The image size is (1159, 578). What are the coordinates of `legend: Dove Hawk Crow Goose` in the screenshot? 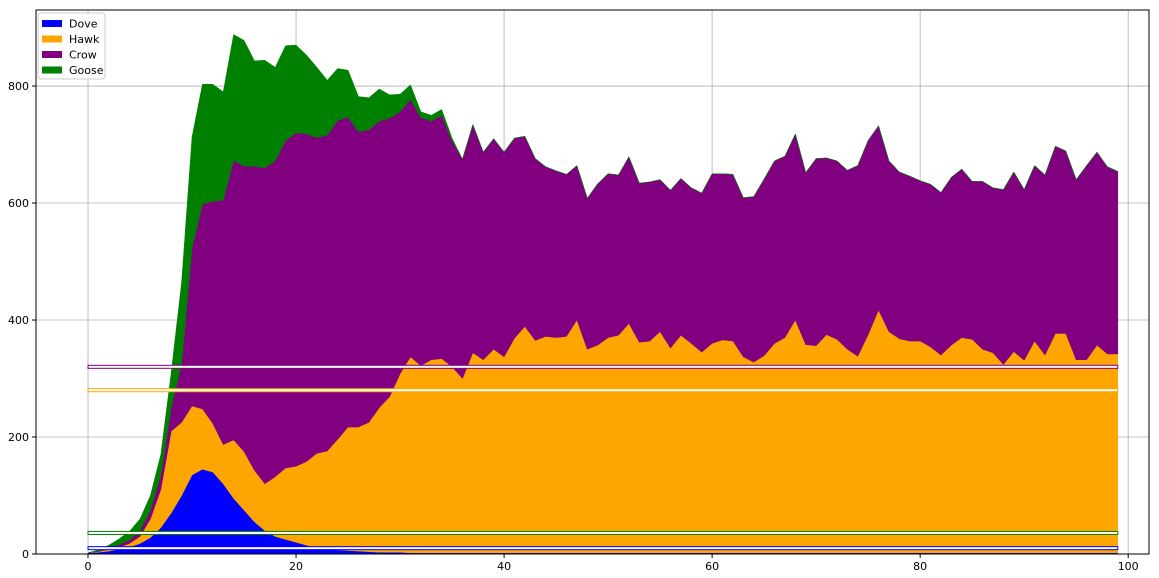 It's located at (71, 46).